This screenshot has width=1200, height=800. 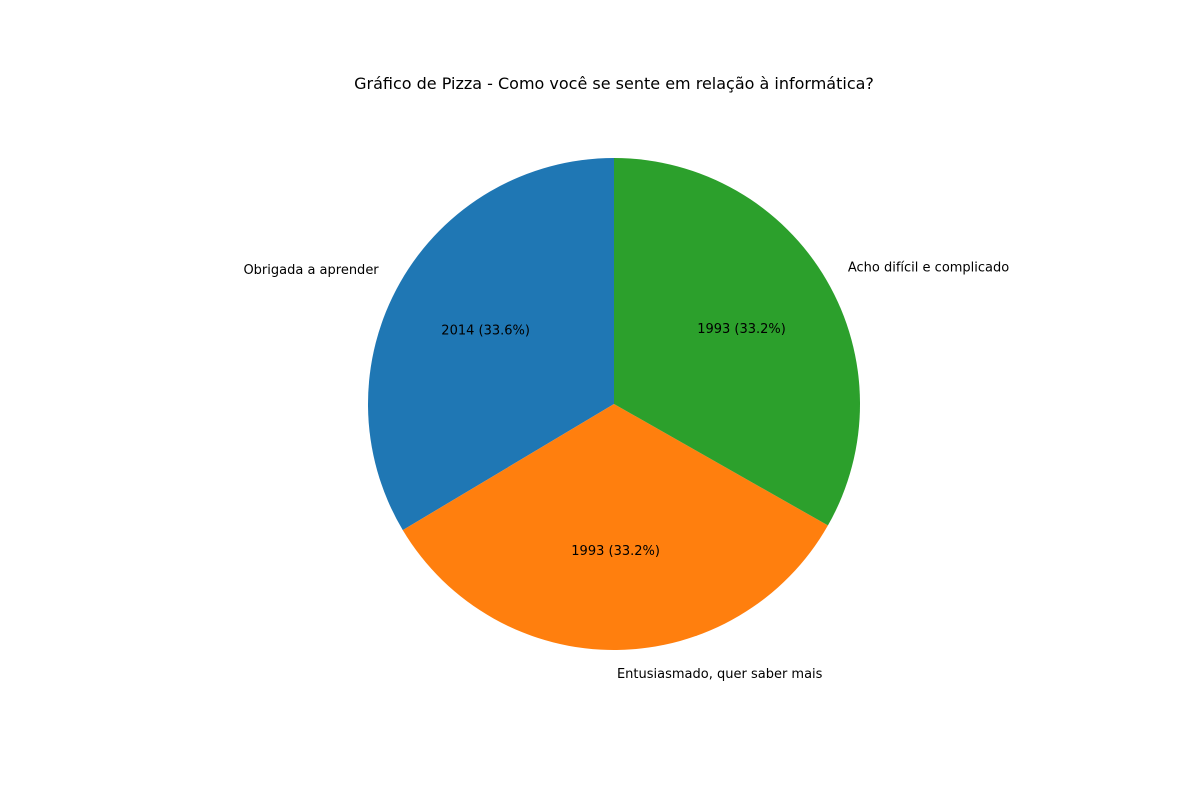 I want to click on slice-label-acho-dificil-e-complicado: Acho difícil e complicado, so click(x=928, y=267).